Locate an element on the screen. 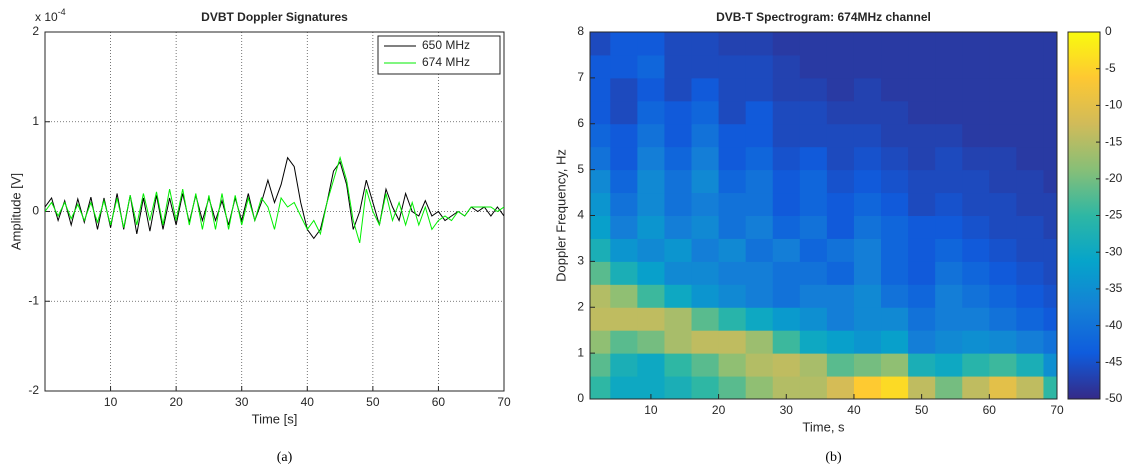  x-tick-label: 30 is located at coordinates (787, 410).